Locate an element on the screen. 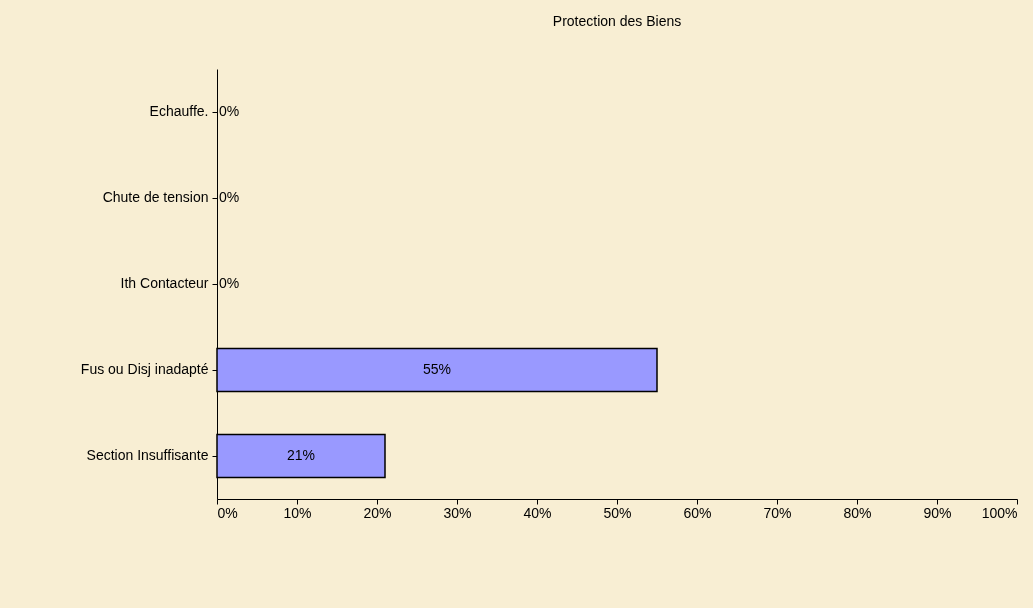  x-tick-label: 50% is located at coordinates (617, 512).